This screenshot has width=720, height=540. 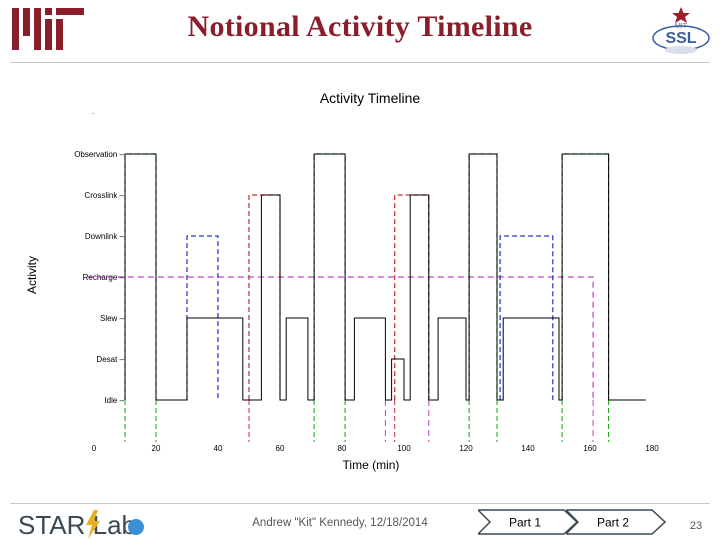 What do you see at coordinates (681, 15) in the screenshot?
I see `star-icon` at bounding box center [681, 15].